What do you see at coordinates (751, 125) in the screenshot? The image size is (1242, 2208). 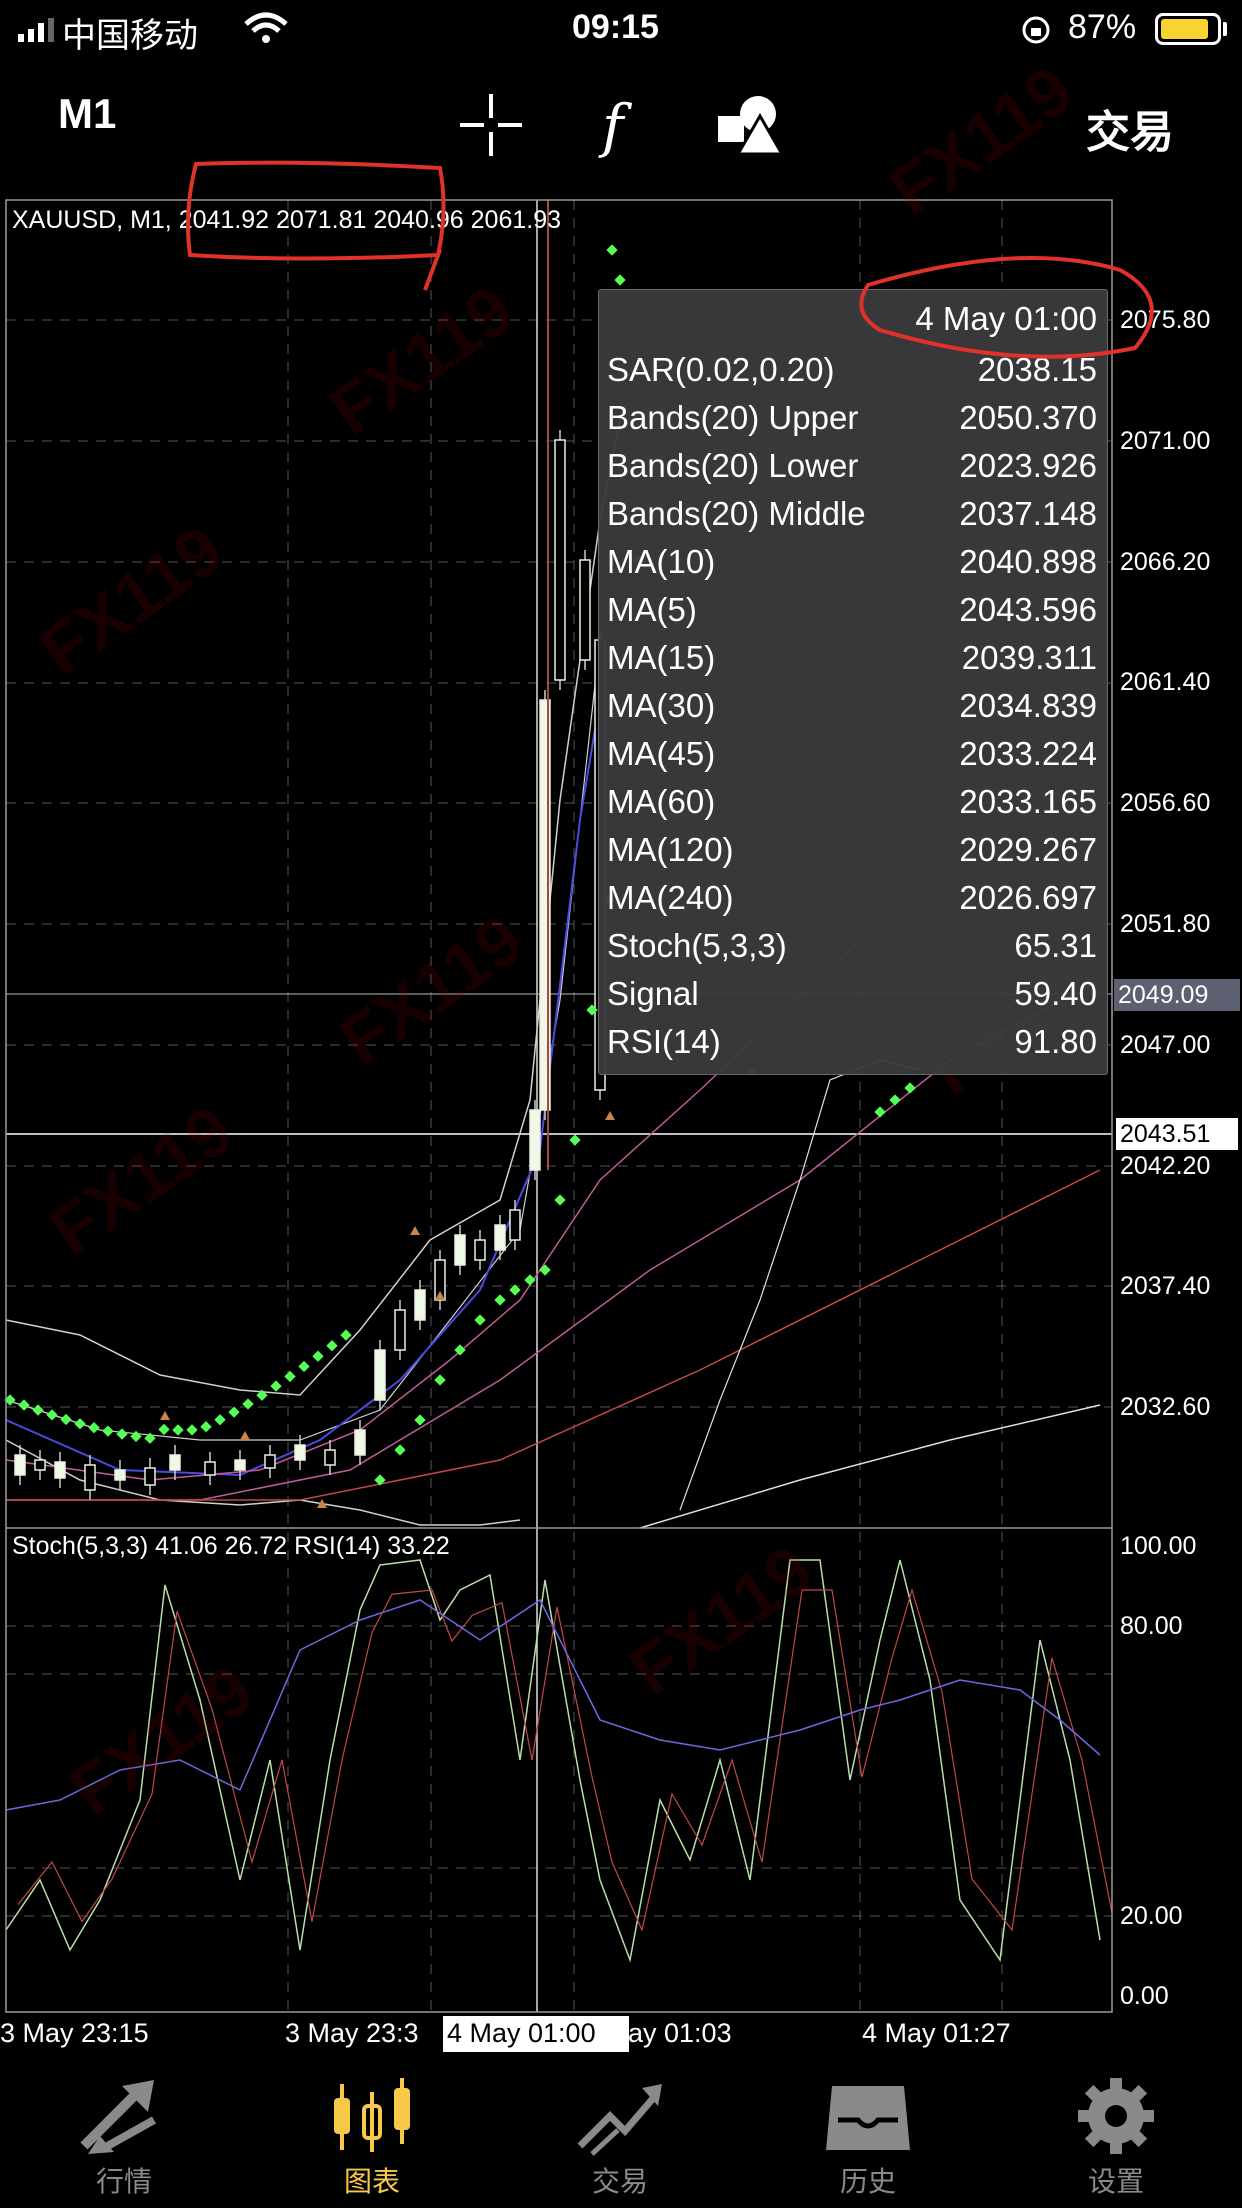 I see `objects-icon` at bounding box center [751, 125].